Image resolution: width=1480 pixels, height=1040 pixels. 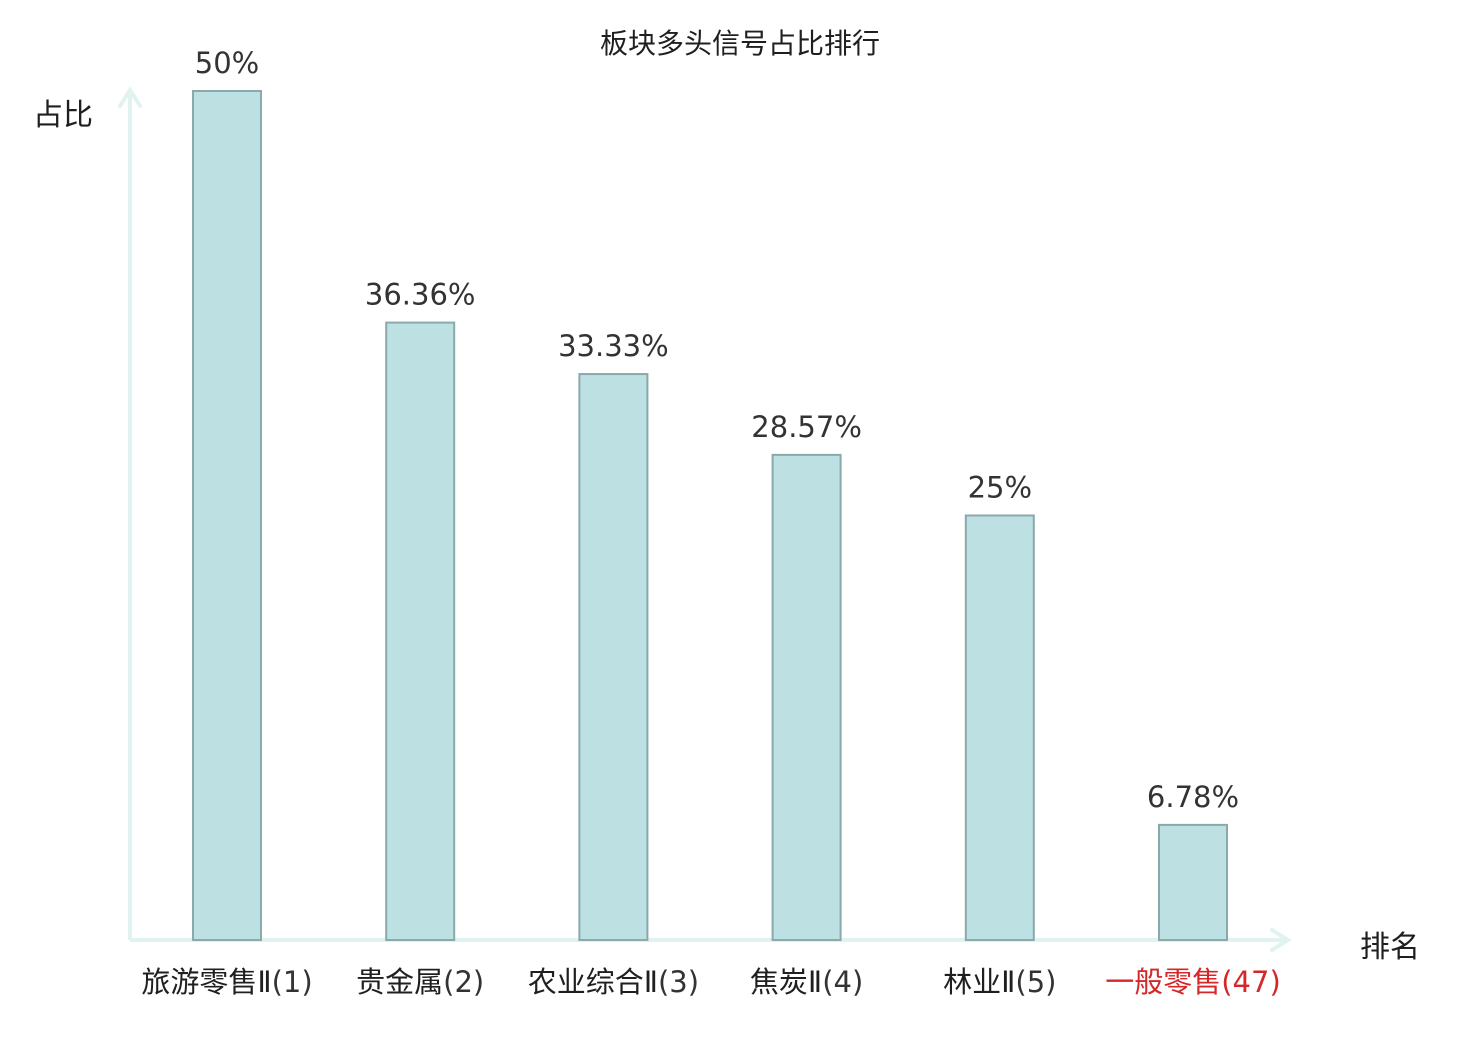 I want to click on x-tick-name: 林业Ⅱ, so click(x=979, y=982).